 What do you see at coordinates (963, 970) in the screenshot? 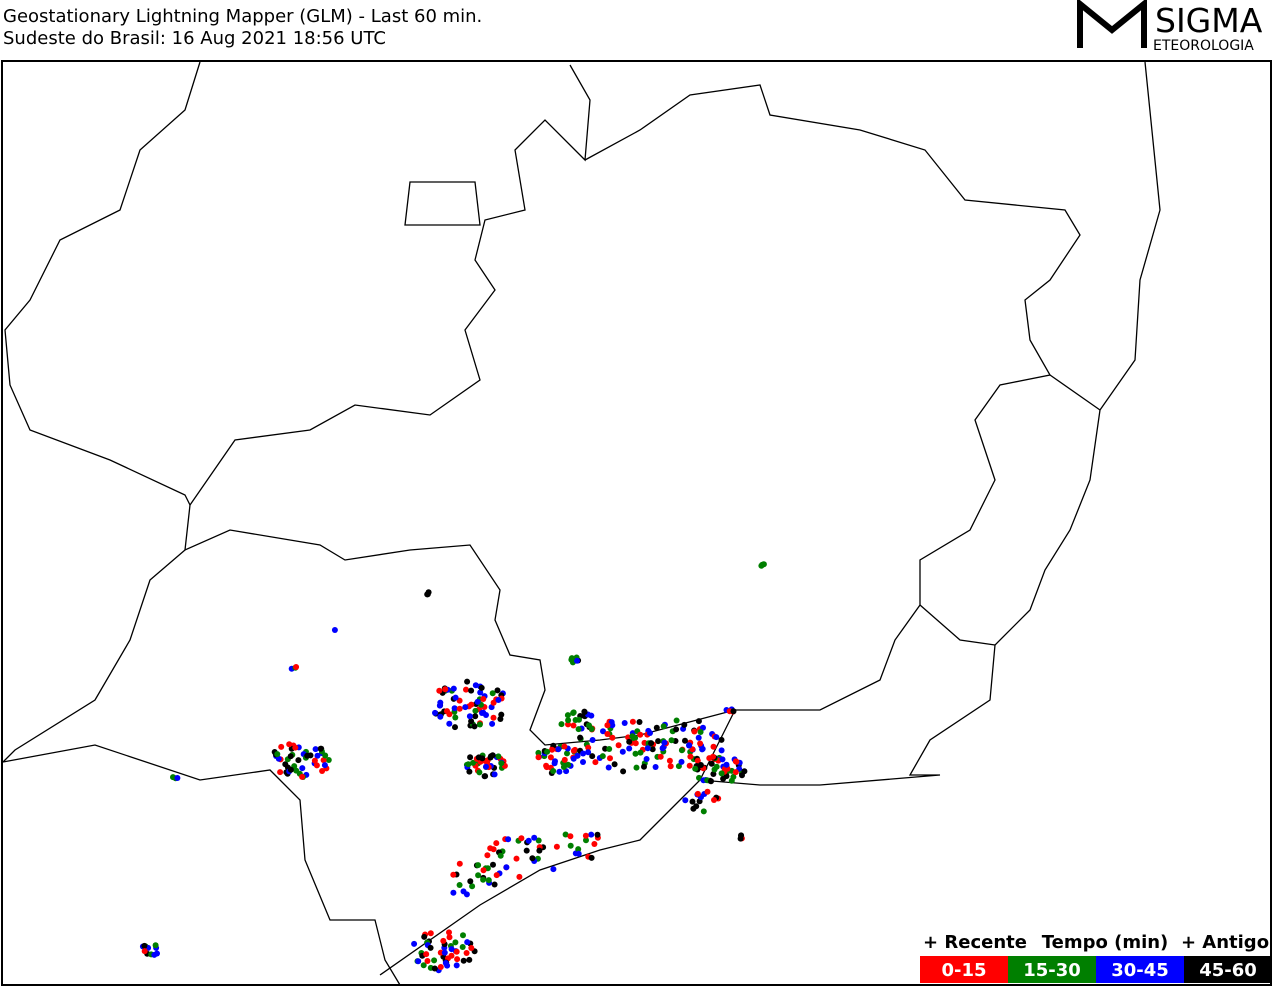
I see `legend-label: 0-15` at bounding box center [963, 970].